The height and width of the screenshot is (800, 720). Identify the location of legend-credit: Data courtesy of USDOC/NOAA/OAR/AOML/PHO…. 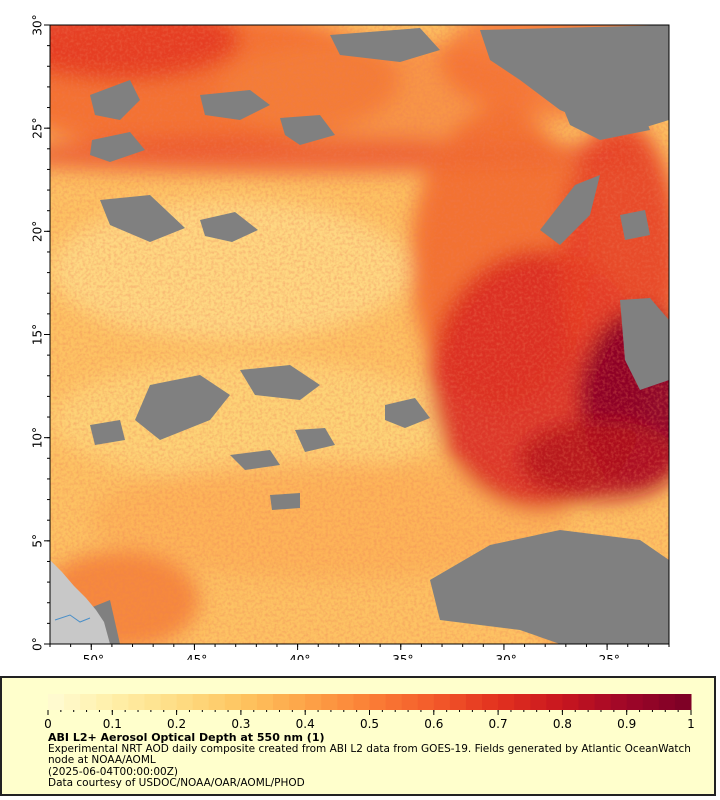
(176, 783).